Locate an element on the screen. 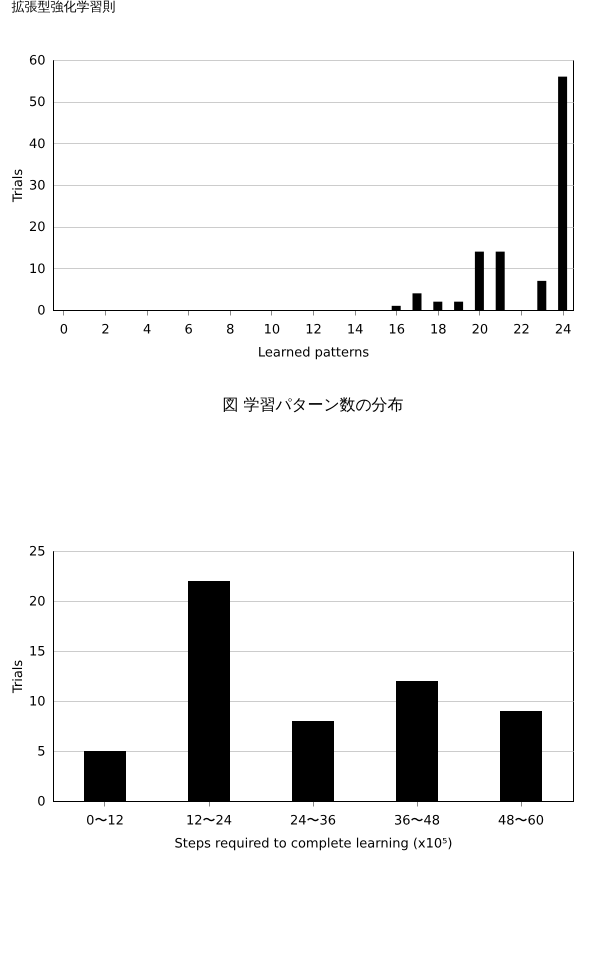 The width and height of the screenshot is (616, 968). x-tick-label: 36〜48 is located at coordinates (417, 821).